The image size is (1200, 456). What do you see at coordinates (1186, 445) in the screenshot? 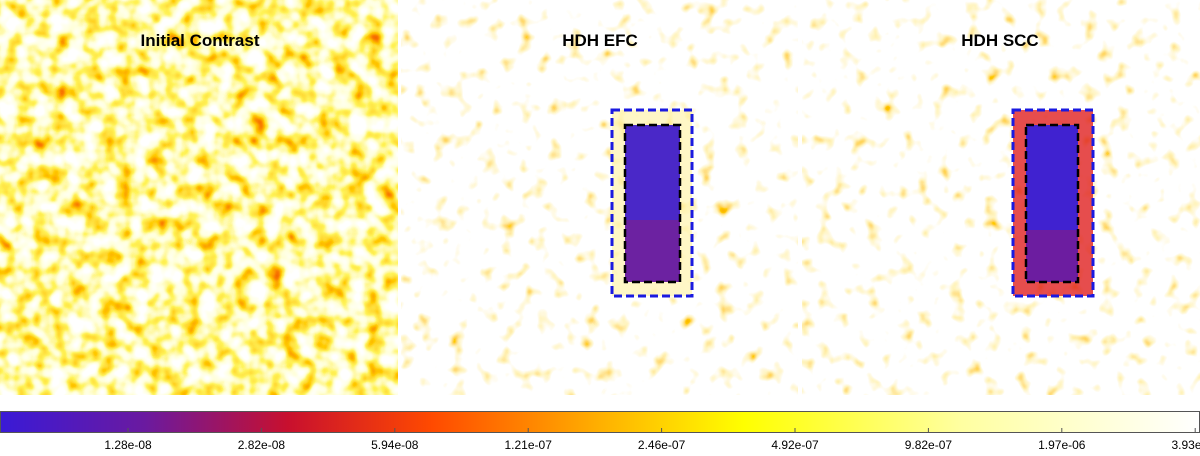
I see `tick-label: 3.93e-06` at bounding box center [1186, 445].